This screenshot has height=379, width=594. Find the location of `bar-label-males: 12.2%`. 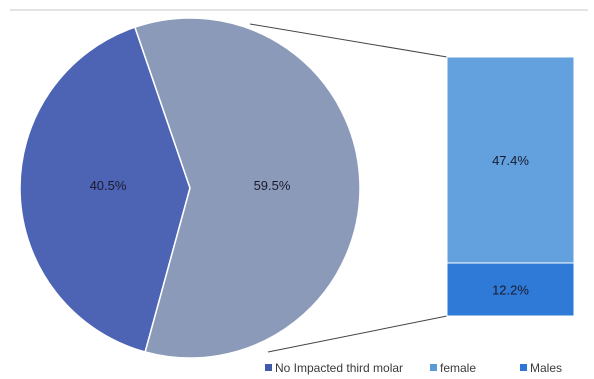

bar-label-males: 12.2% is located at coordinates (510, 289).